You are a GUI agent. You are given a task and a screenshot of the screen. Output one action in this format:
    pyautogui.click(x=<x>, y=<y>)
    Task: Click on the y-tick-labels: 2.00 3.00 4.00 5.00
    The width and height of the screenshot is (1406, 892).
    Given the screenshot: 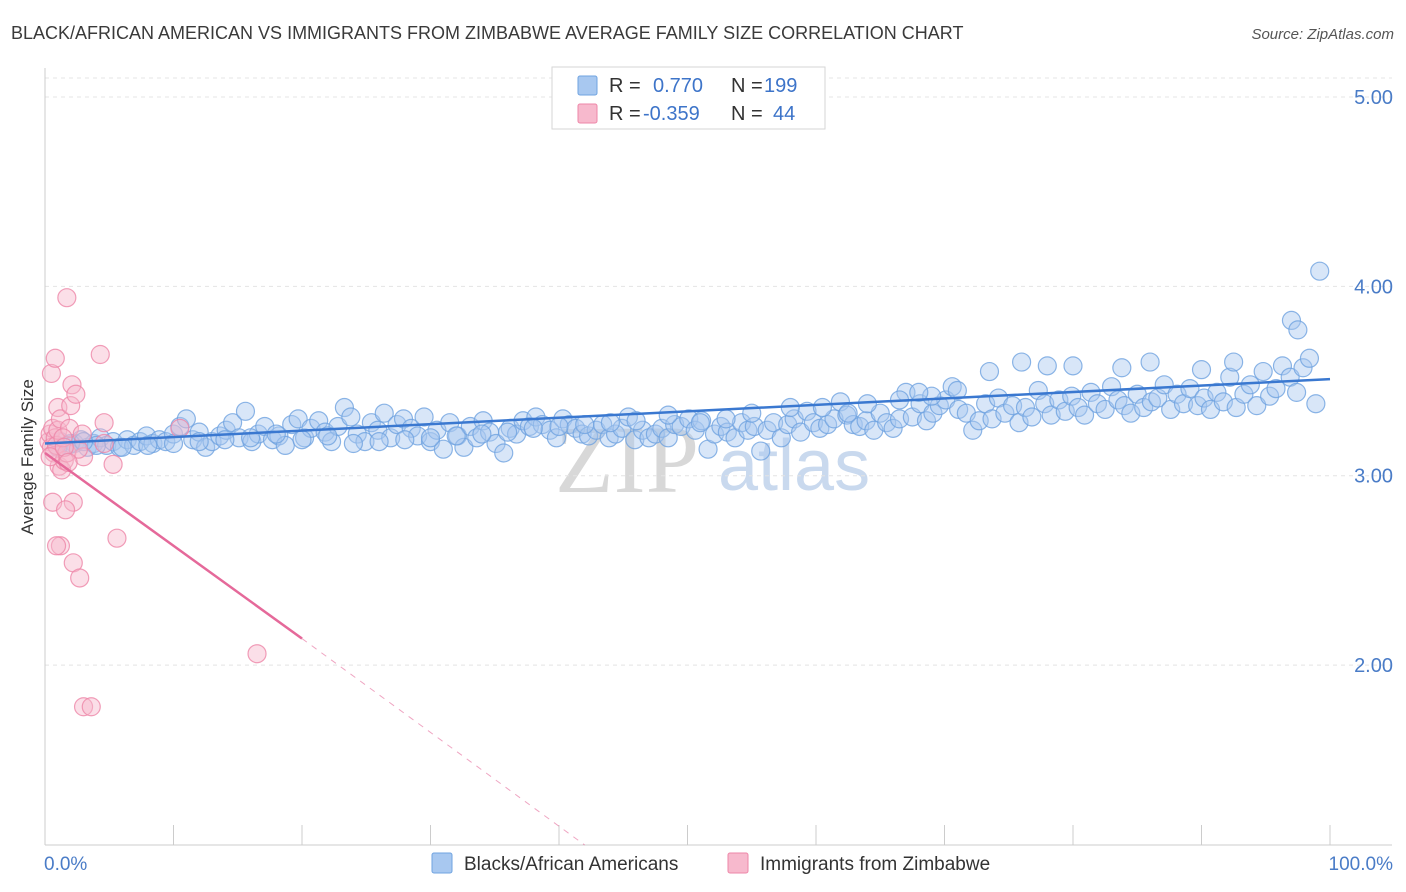 What is the action you would take?
    pyautogui.click(x=1373, y=382)
    